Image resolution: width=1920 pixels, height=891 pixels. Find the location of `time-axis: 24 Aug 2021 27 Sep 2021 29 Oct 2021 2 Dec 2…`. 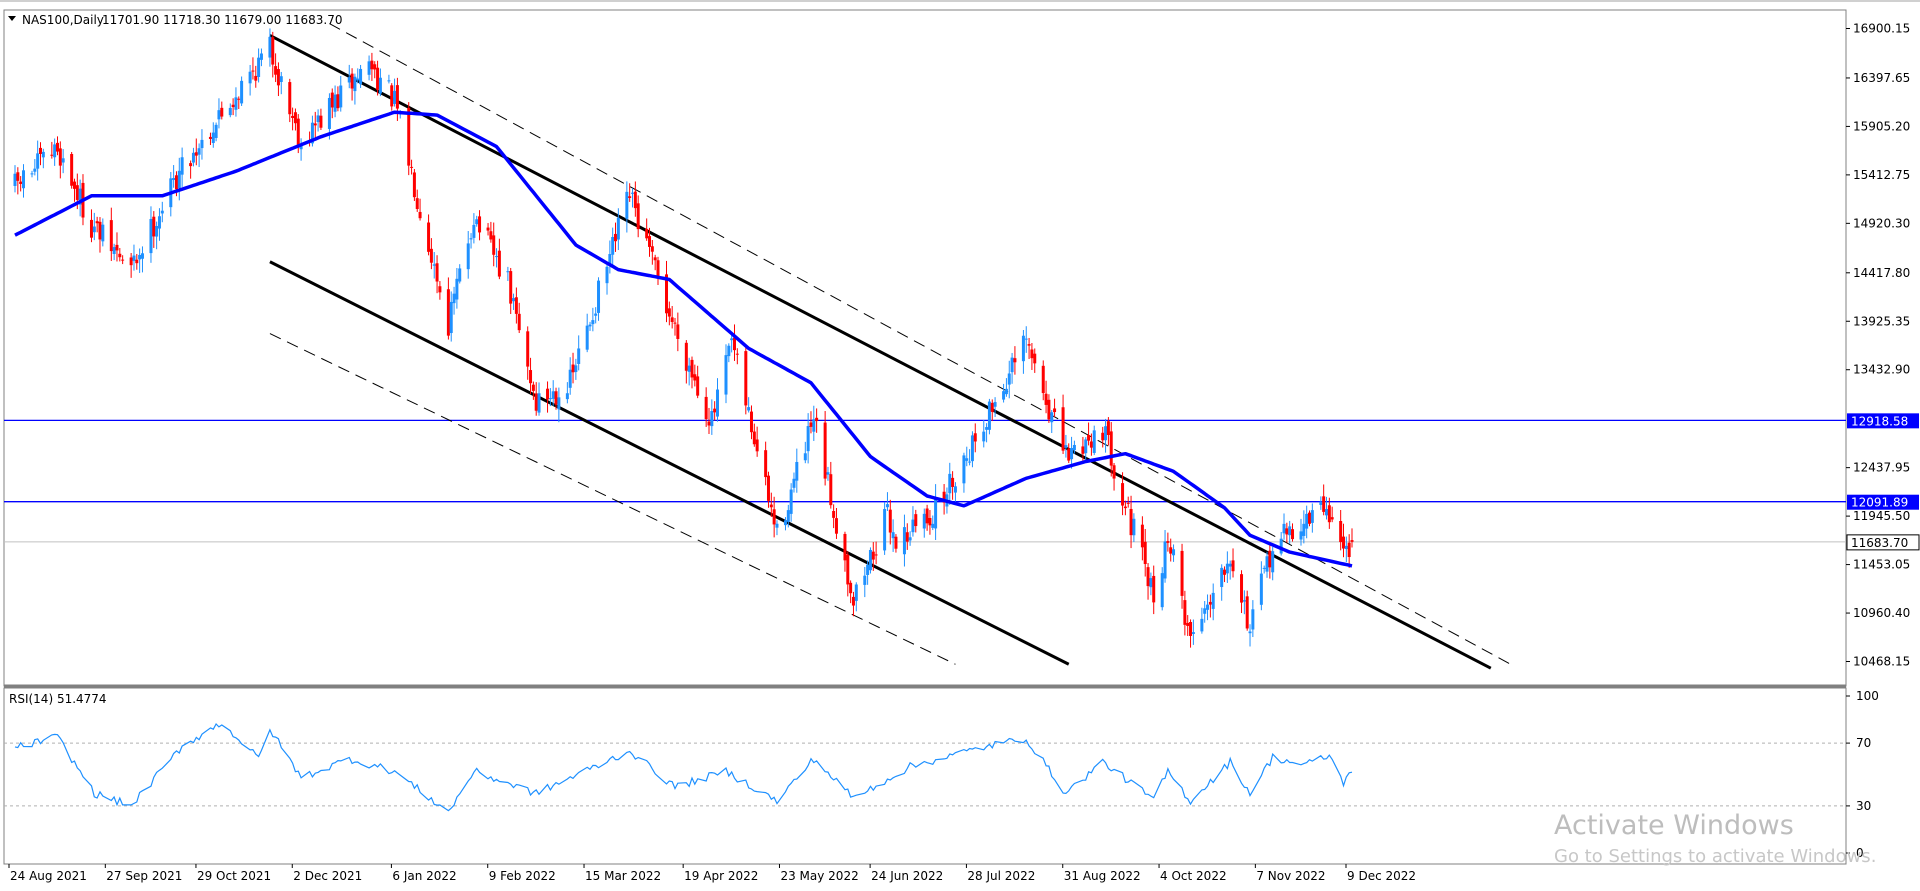

time-axis: 24 Aug 2021 27 Sep 2021 29 Oct 2021 2 Dec 2… is located at coordinates (712, 873).